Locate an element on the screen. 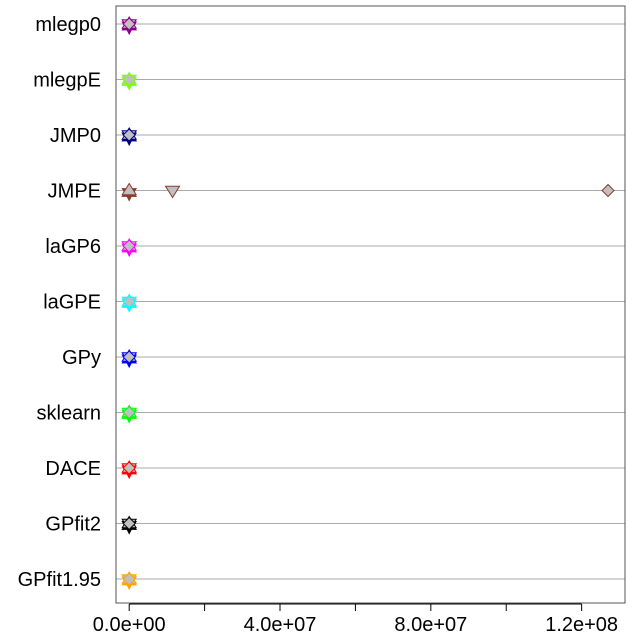 This screenshot has height=640, width=640. y-tick-label: JMPE is located at coordinates (74, 192).